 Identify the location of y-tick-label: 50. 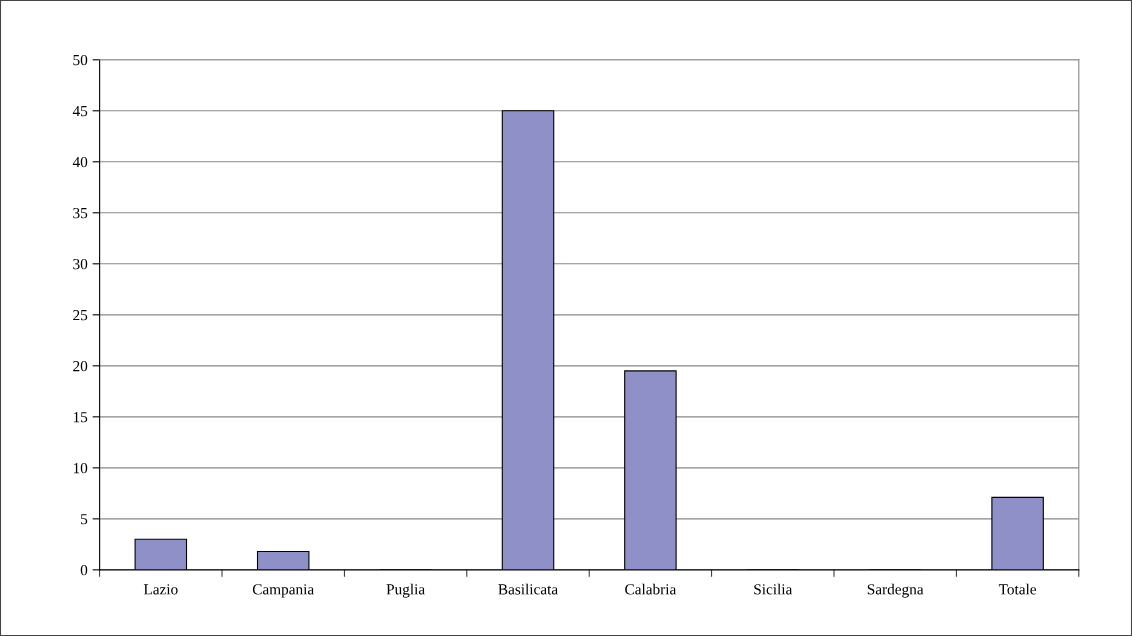
(80, 60).